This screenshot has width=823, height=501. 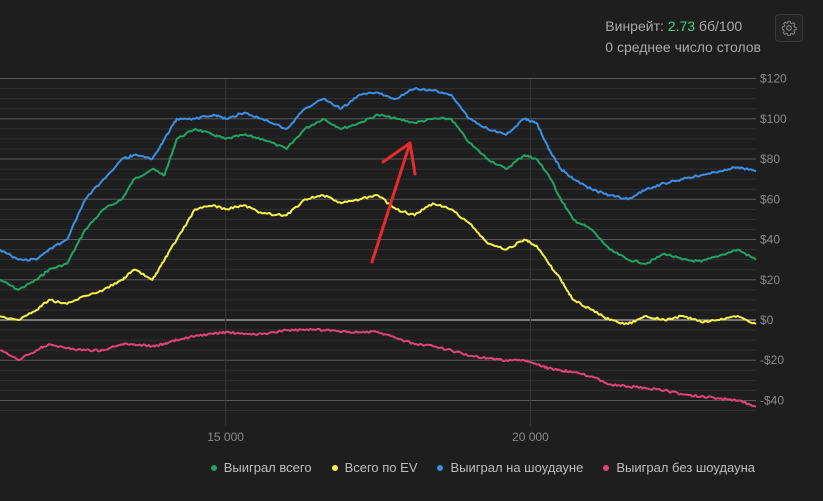 What do you see at coordinates (393, 202) in the screenshot?
I see `annotation-arrow` at bounding box center [393, 202].